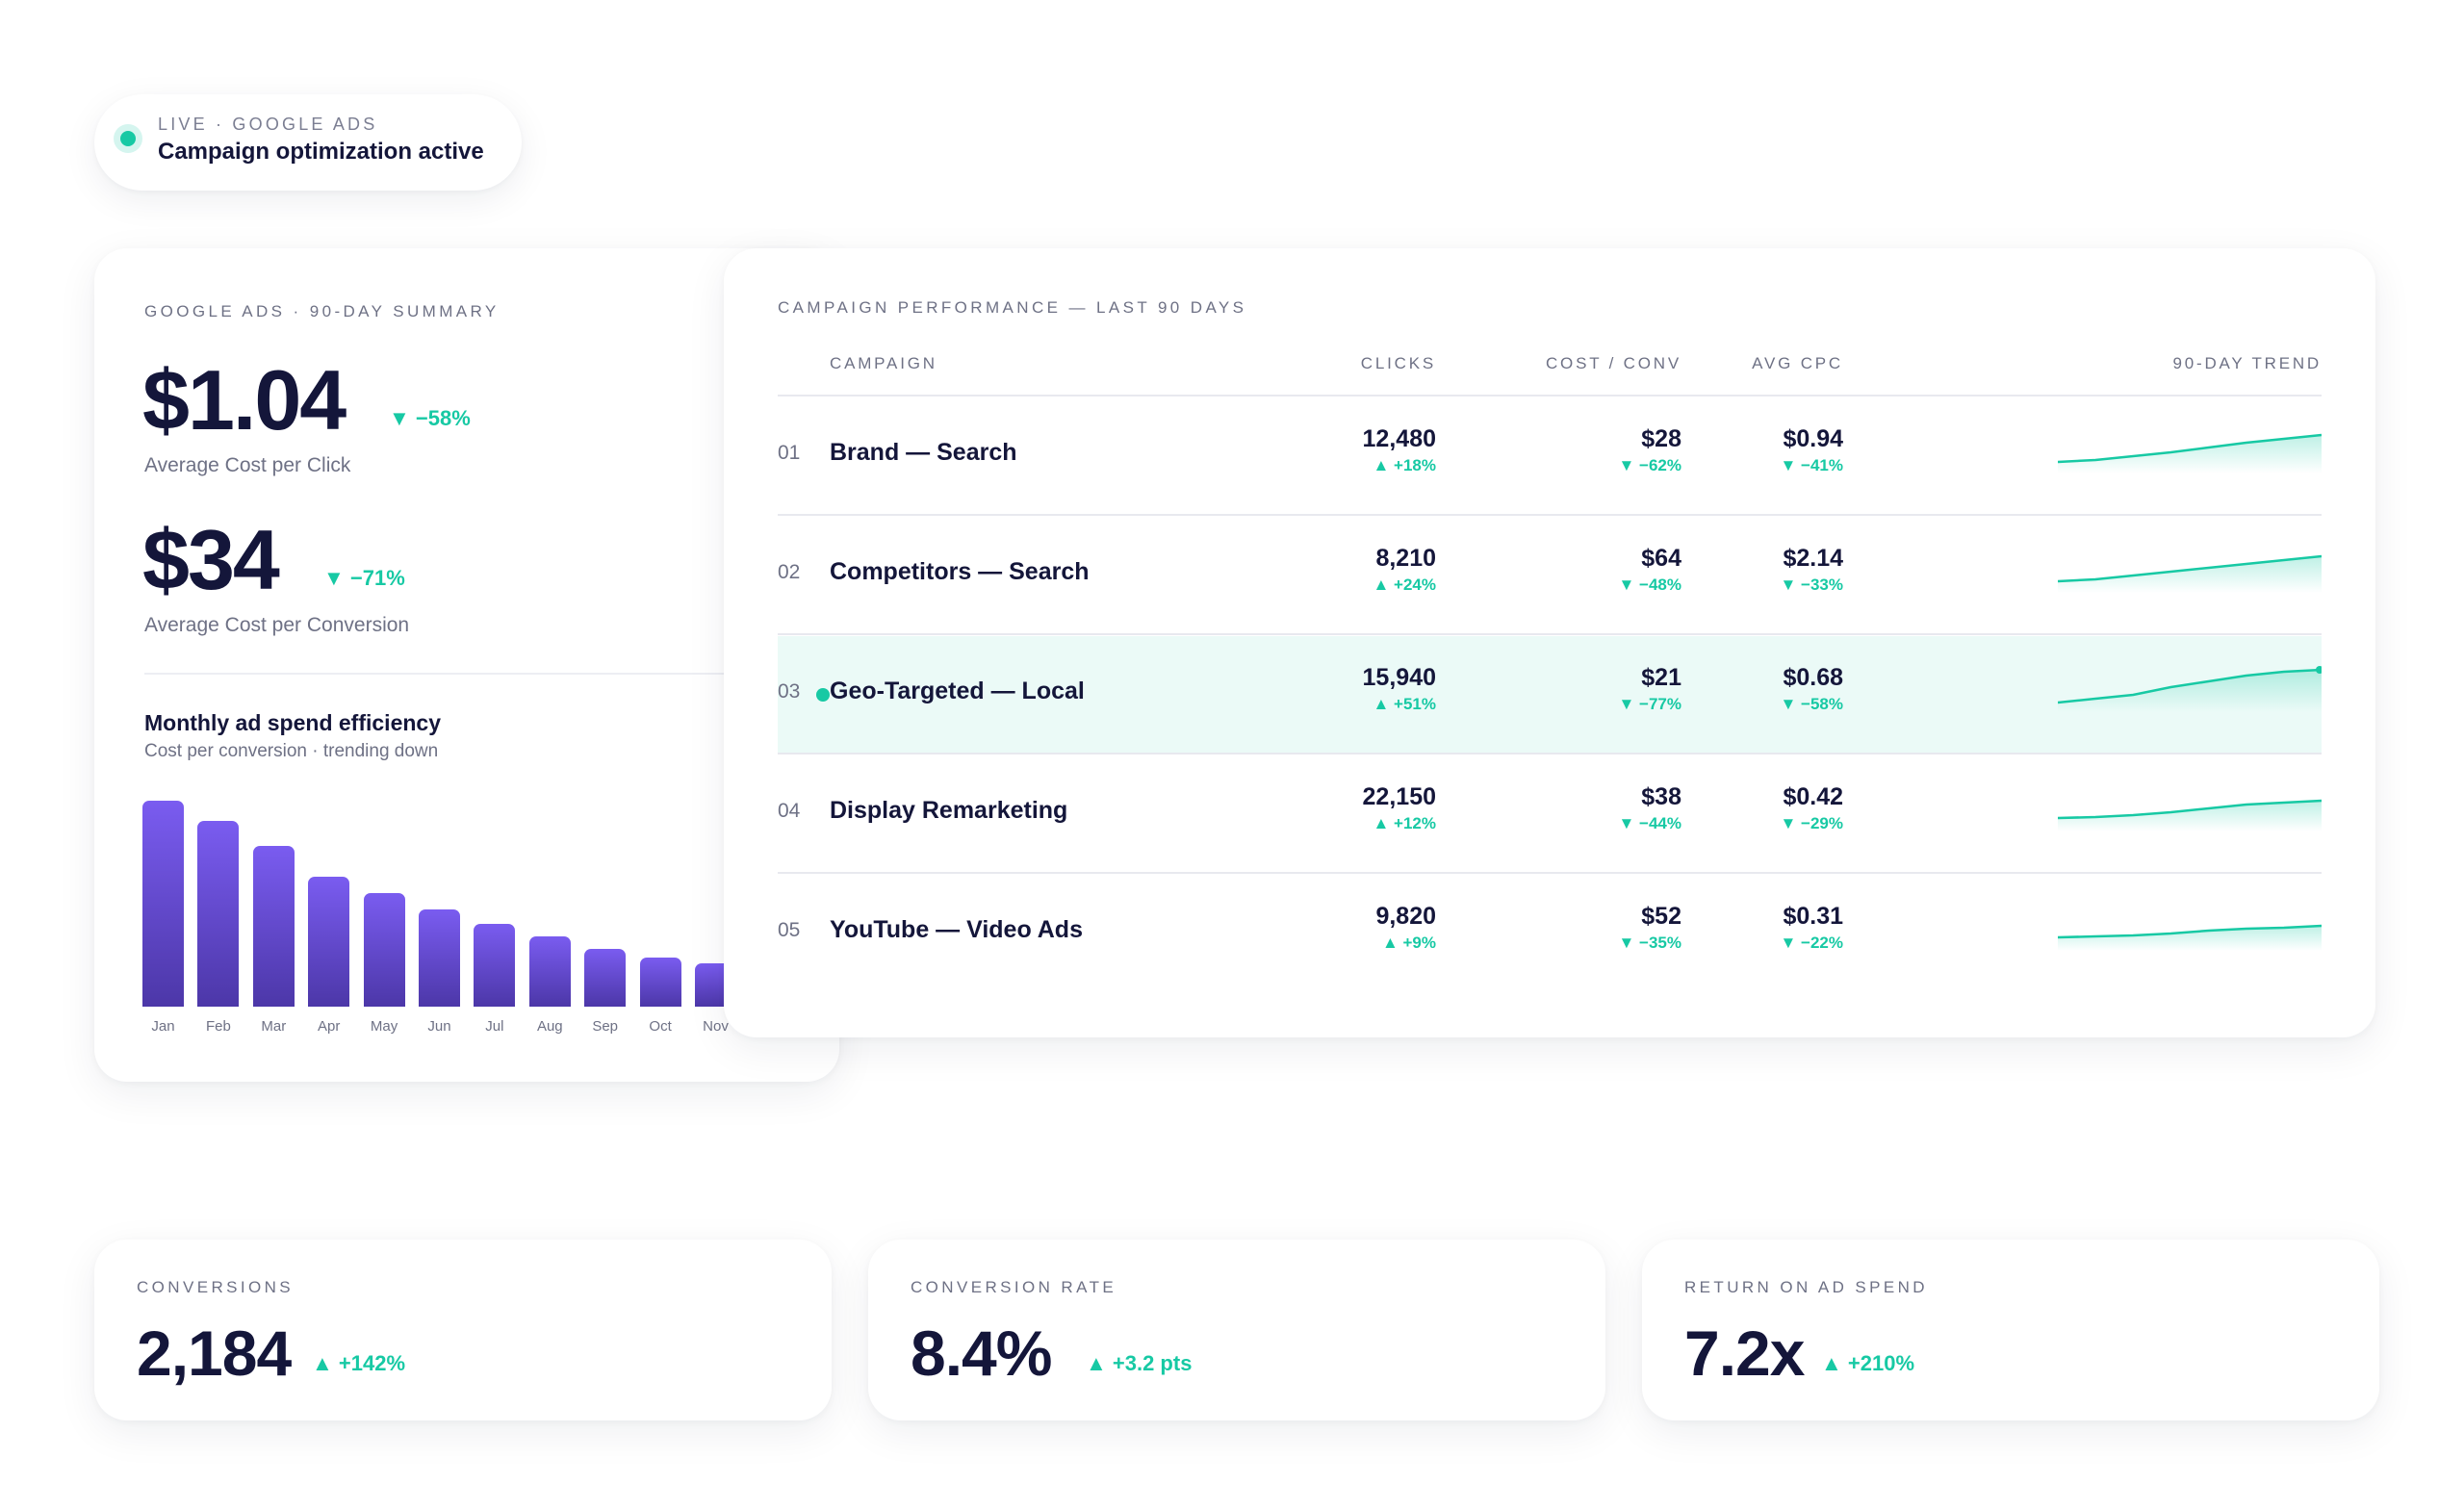 This screenshot has height=1509, width=2464. Describe the element at coordinates (2319, 670) in the screenshot. I see `trend-endpoint` at that location.